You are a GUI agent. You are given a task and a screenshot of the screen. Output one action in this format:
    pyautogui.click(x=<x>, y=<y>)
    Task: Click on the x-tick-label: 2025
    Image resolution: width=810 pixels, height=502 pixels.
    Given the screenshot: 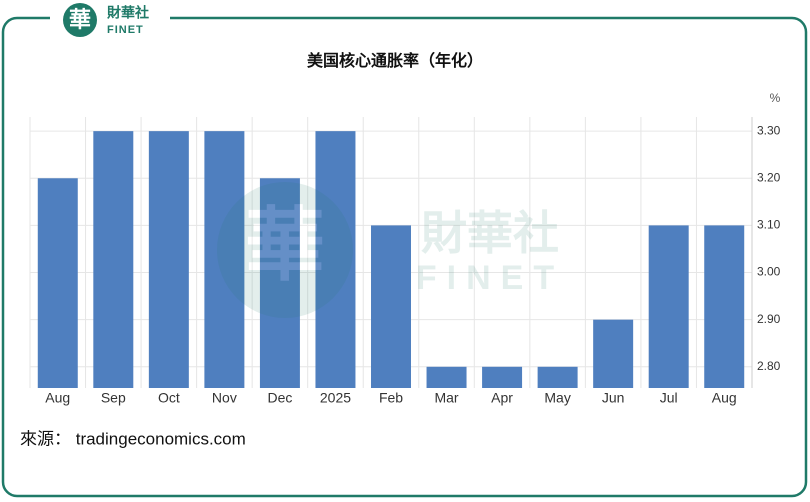 What is the action you would take?
    pyautogui.click(x=335, y=398)
    